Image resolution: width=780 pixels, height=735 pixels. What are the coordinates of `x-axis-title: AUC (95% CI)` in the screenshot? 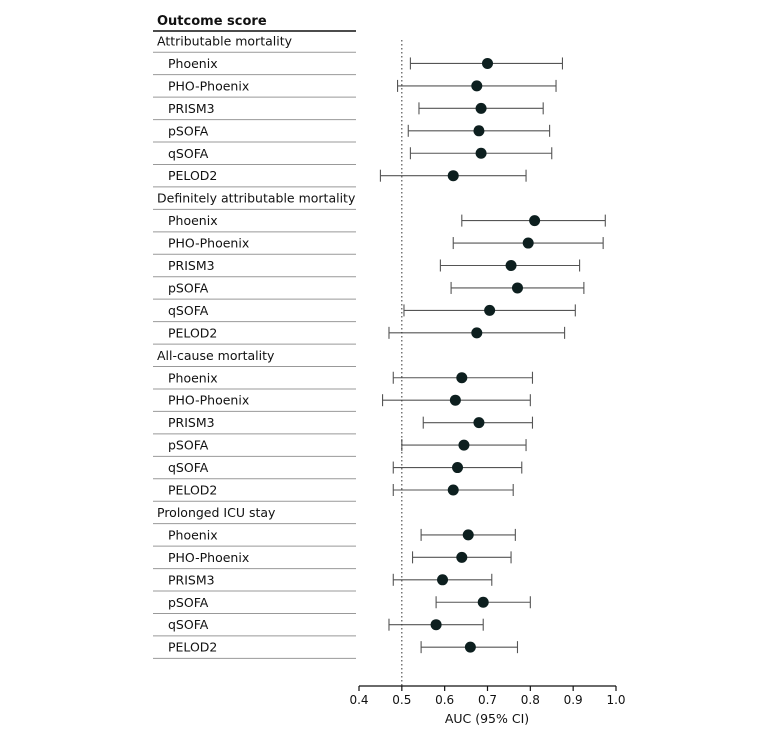 It's located at (487, 718).